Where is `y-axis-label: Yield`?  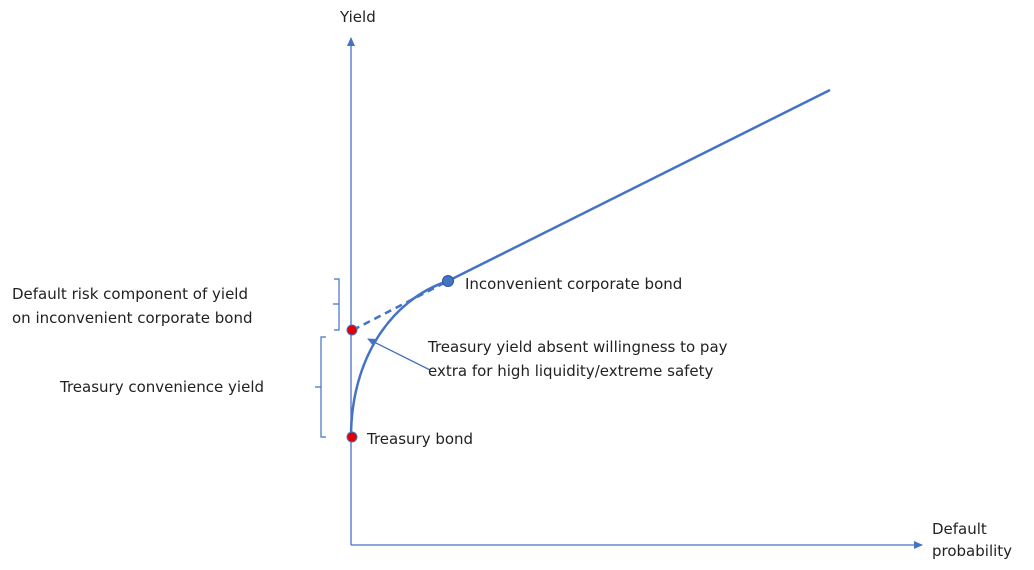 y-axis-label: Yield is located at coordinates (357, 17).